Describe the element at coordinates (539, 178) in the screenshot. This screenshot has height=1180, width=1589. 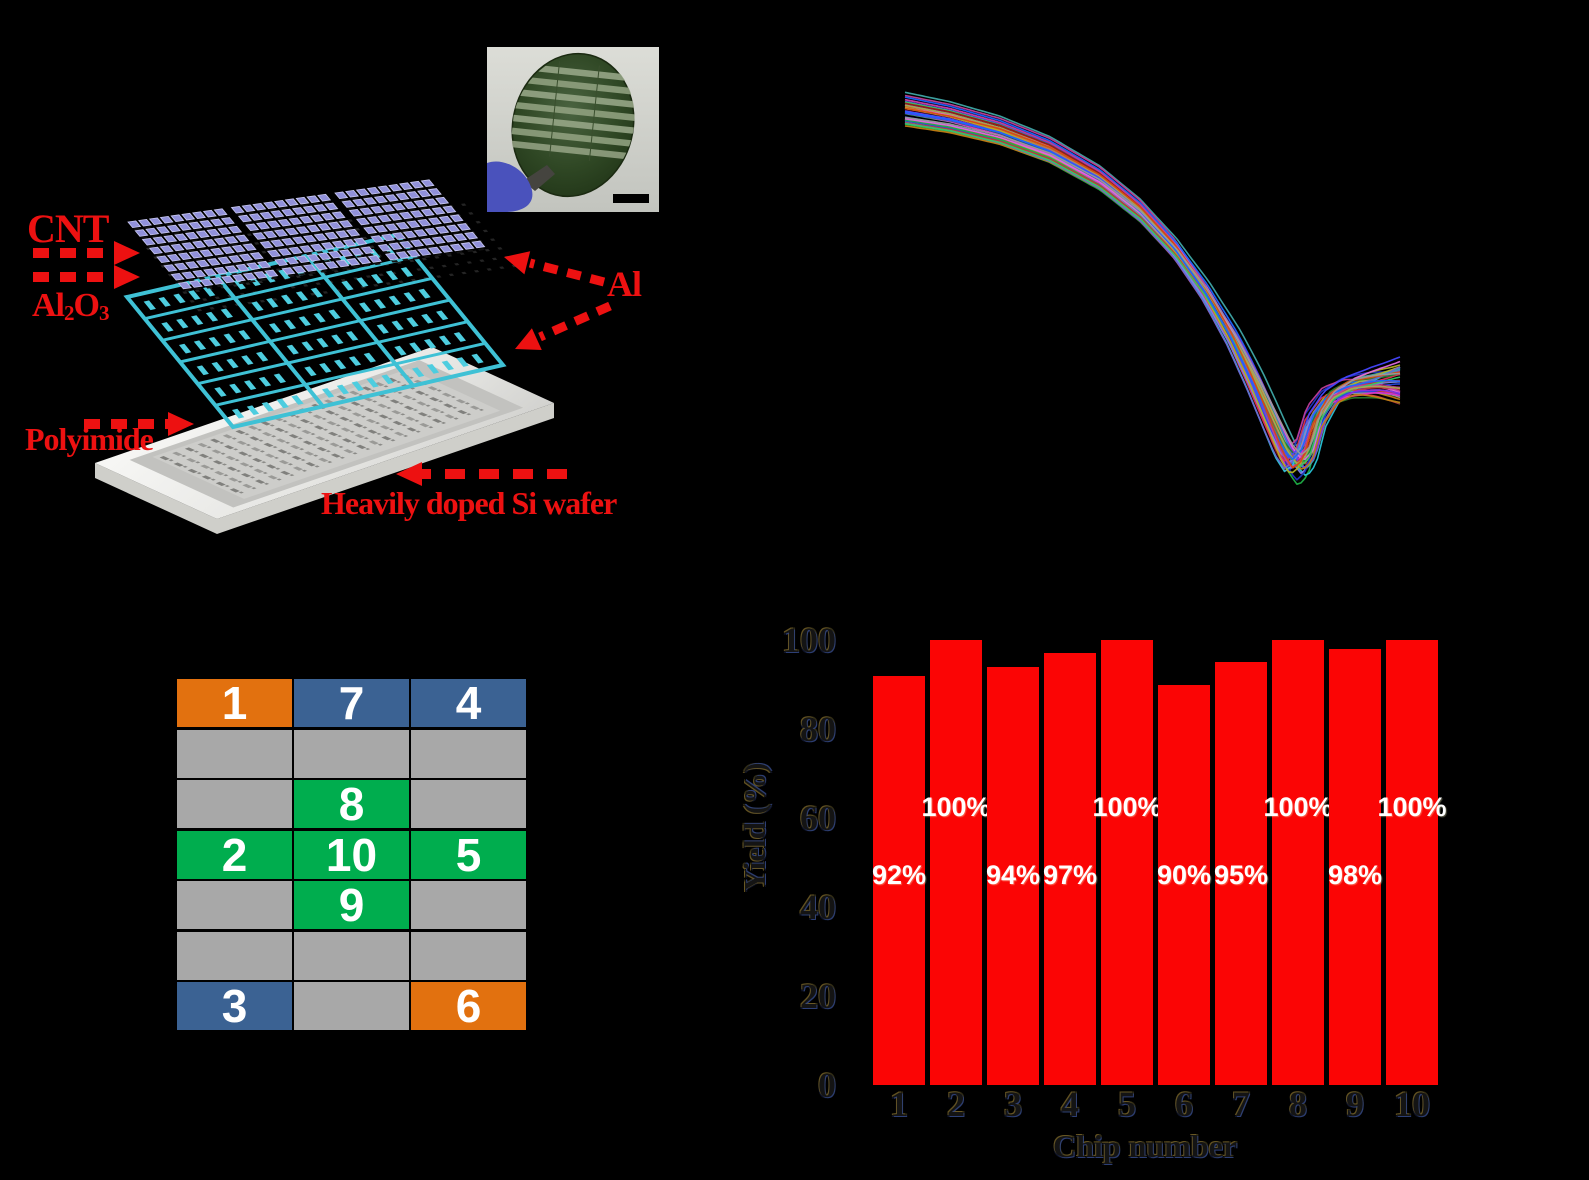
I see `tweezers` at that location.